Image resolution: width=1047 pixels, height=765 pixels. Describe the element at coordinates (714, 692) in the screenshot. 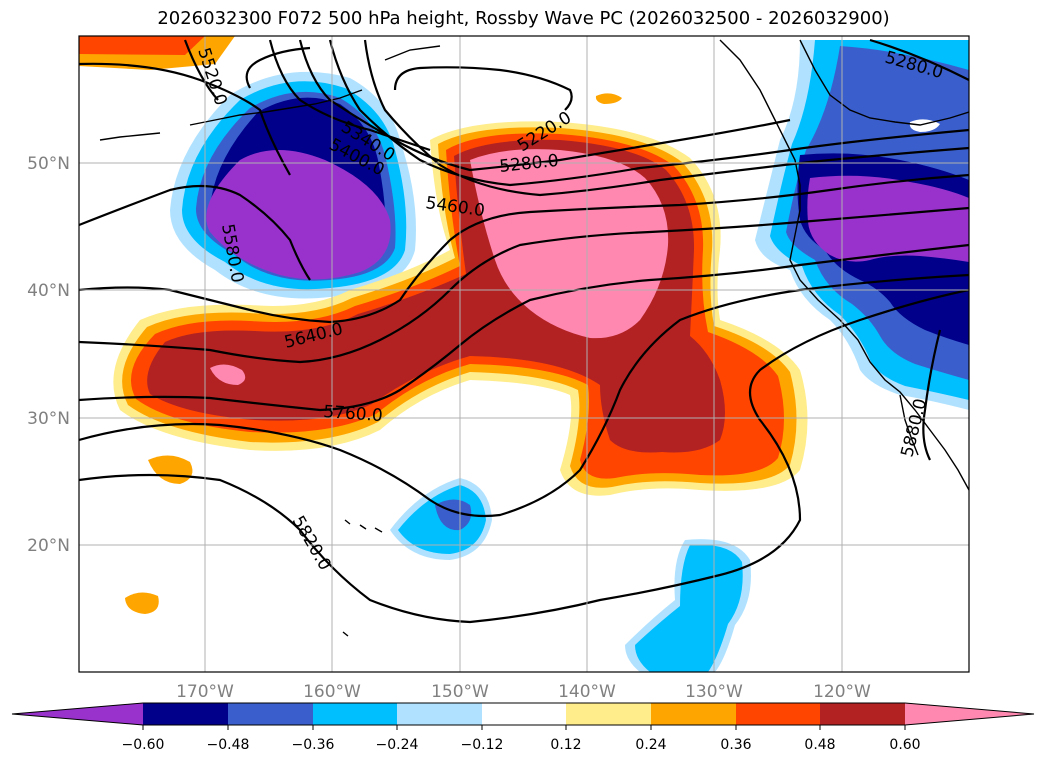

I see `lon-tick-130w: 130°W` at that location.